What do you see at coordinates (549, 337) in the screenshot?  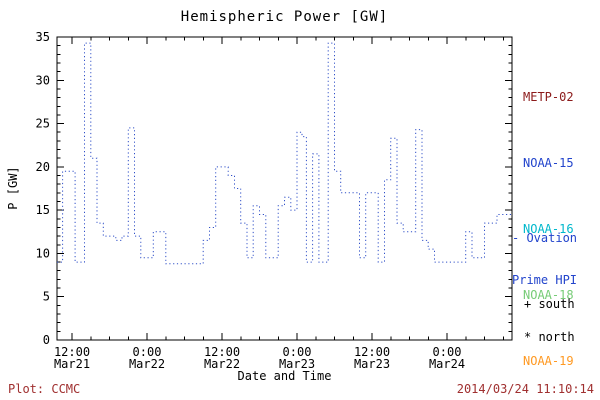 I see `north-marker-key: * north` at bounding box center [549, 337].